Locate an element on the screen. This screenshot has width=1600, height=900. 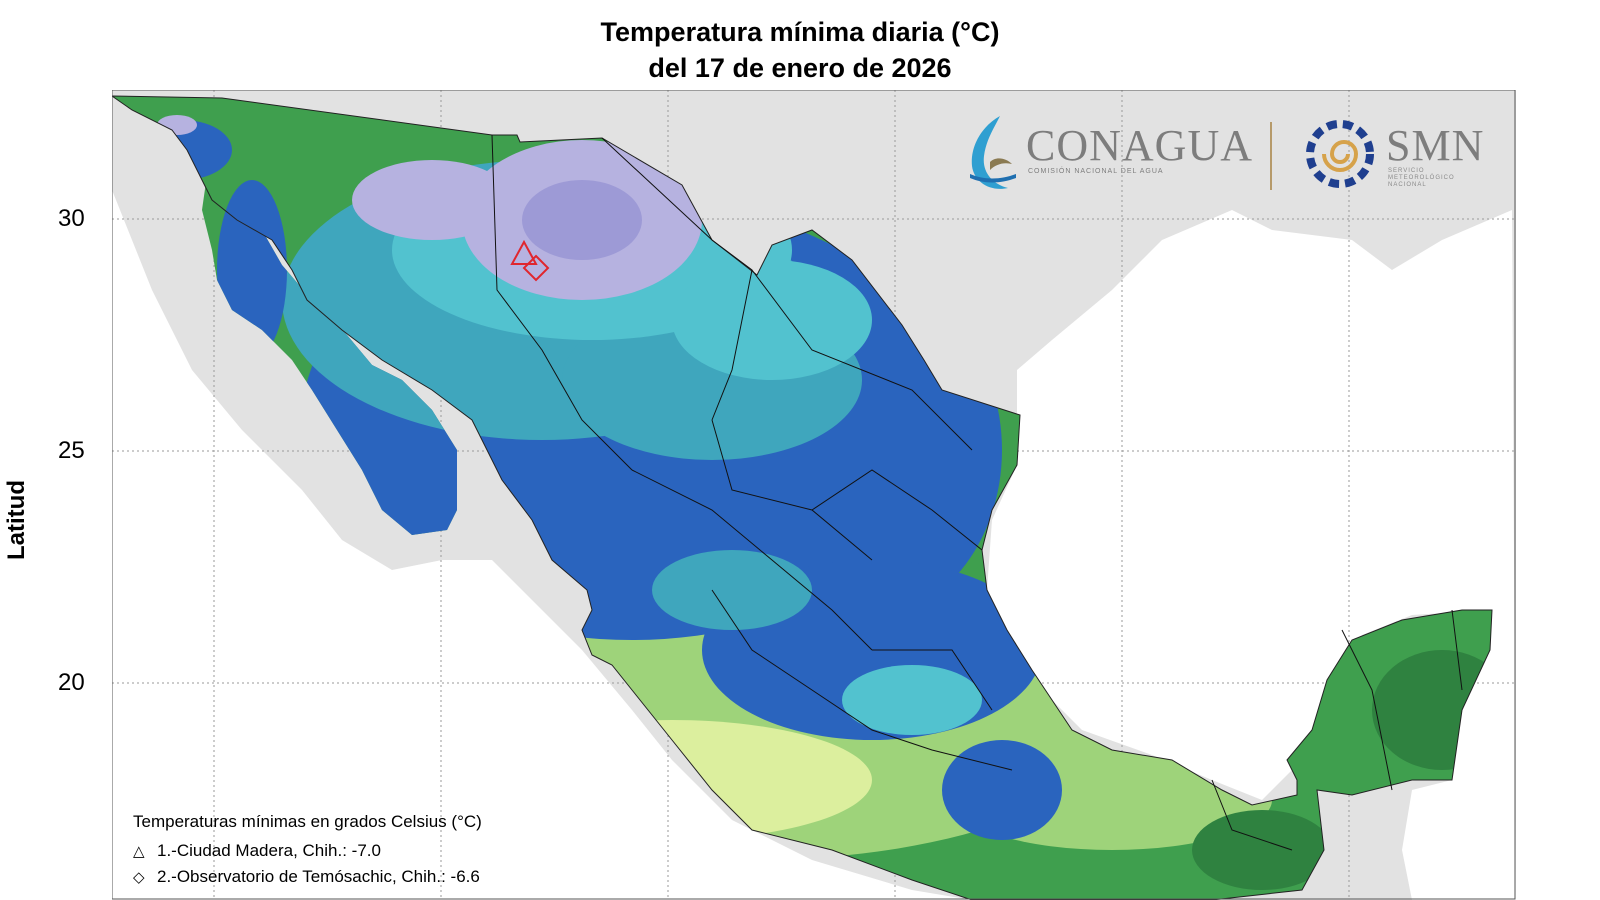
y-tick-20: 20 is located at coordinates (71, 682).